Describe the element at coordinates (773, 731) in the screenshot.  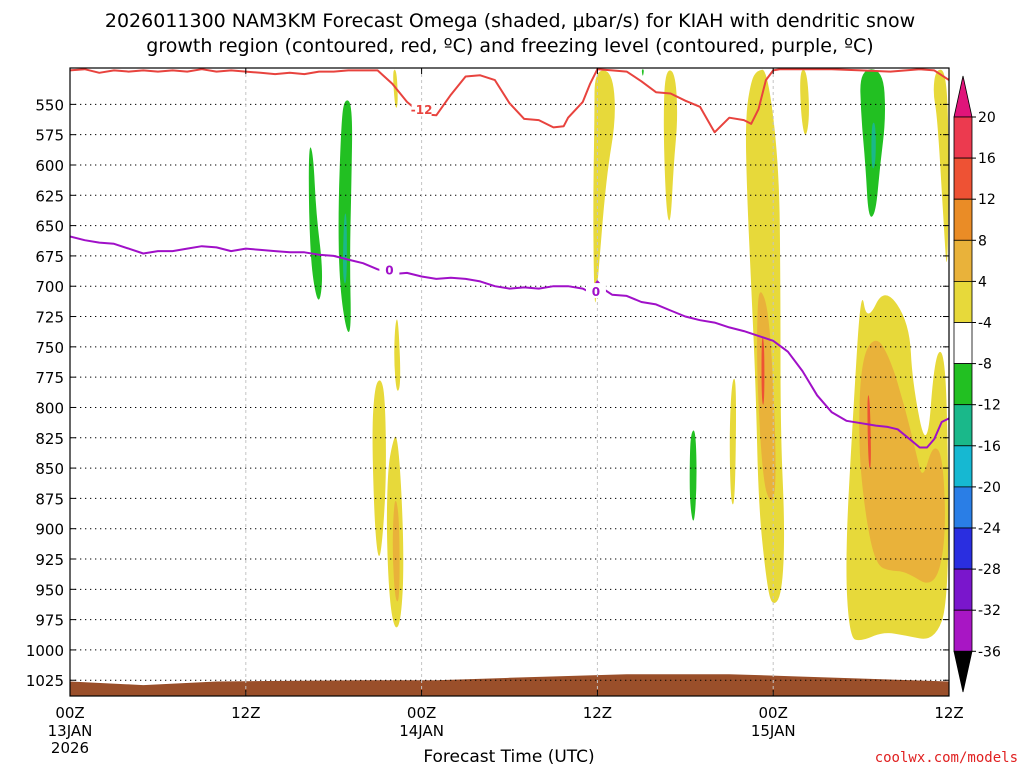
I see `x-tick-sublabel-48-0: 15JAN` at that location.